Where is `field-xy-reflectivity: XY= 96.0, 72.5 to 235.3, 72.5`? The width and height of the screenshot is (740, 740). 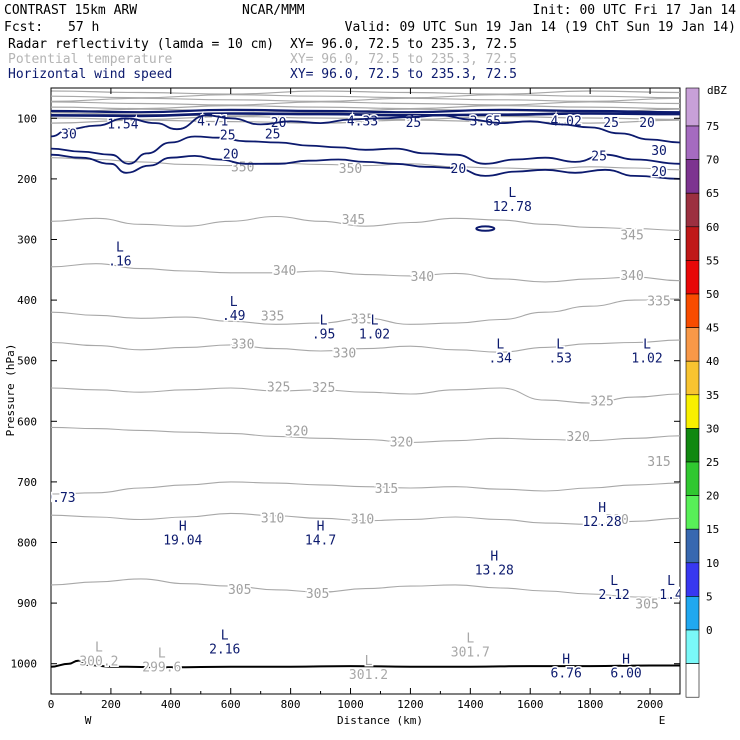
field-xy-reflectivity: XY= 96.0, 72.5 to 235.3, 72.5 is located at coordinates (403, 44).